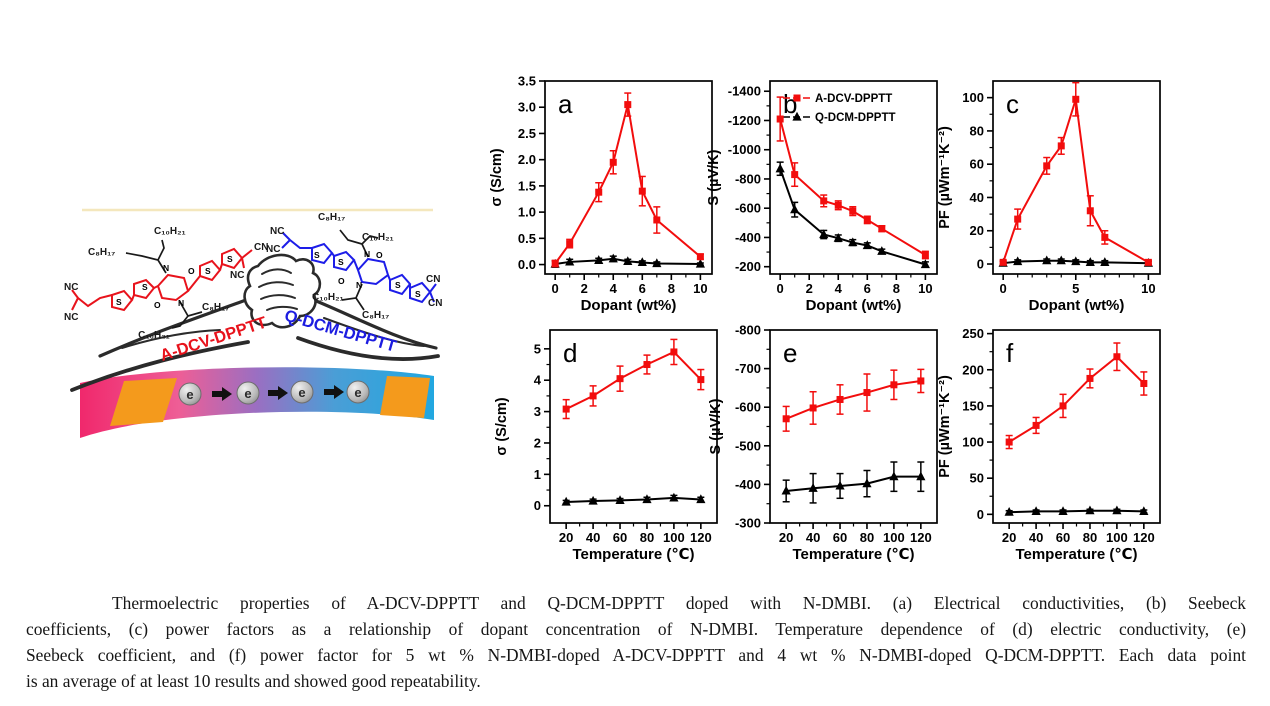 Image resolution: width=1270 pixels, height=706 pixels. What do you see at coordinates (671, 288) in the screenshot?
I see `svg-text: 8` at bounding box center [671, 288].